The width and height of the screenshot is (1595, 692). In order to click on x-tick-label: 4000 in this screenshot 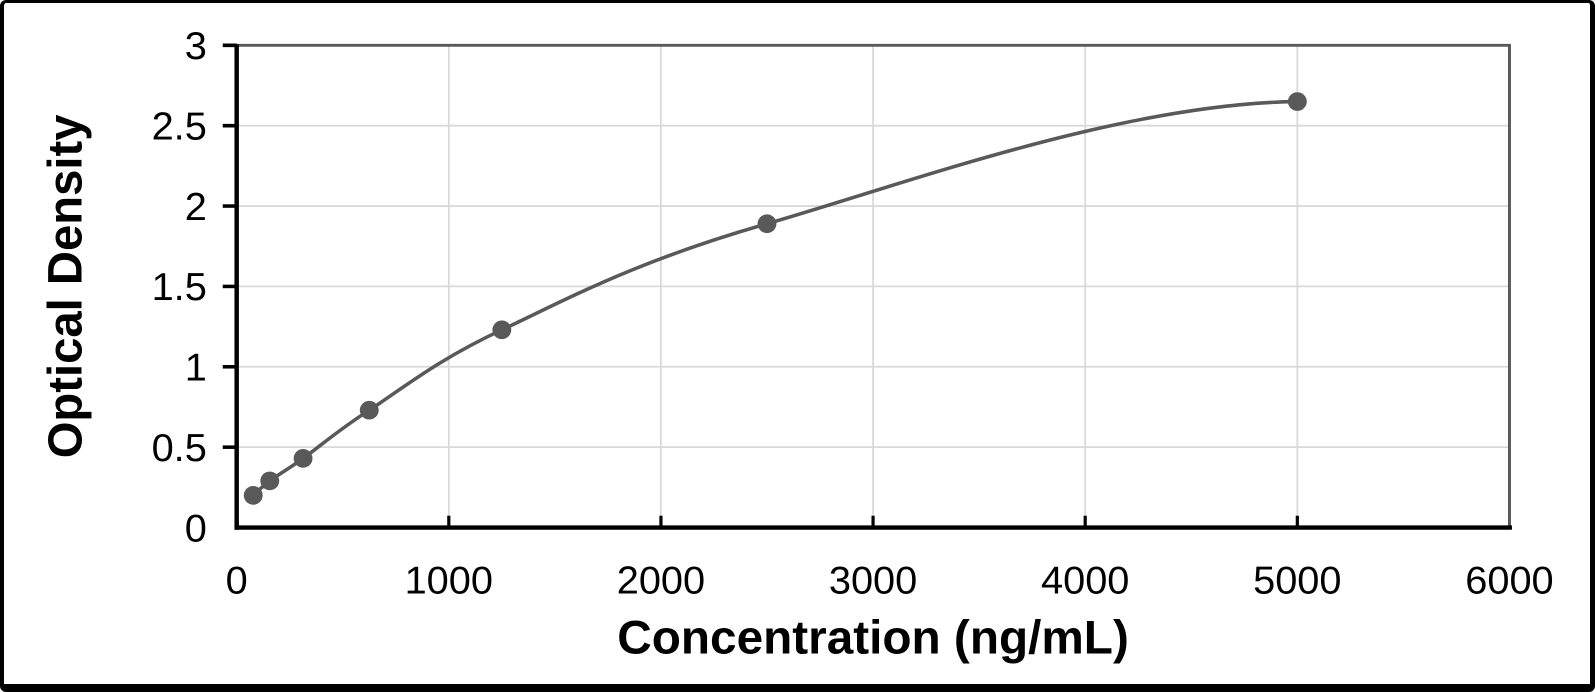, I will do `click(1085, 581)`.